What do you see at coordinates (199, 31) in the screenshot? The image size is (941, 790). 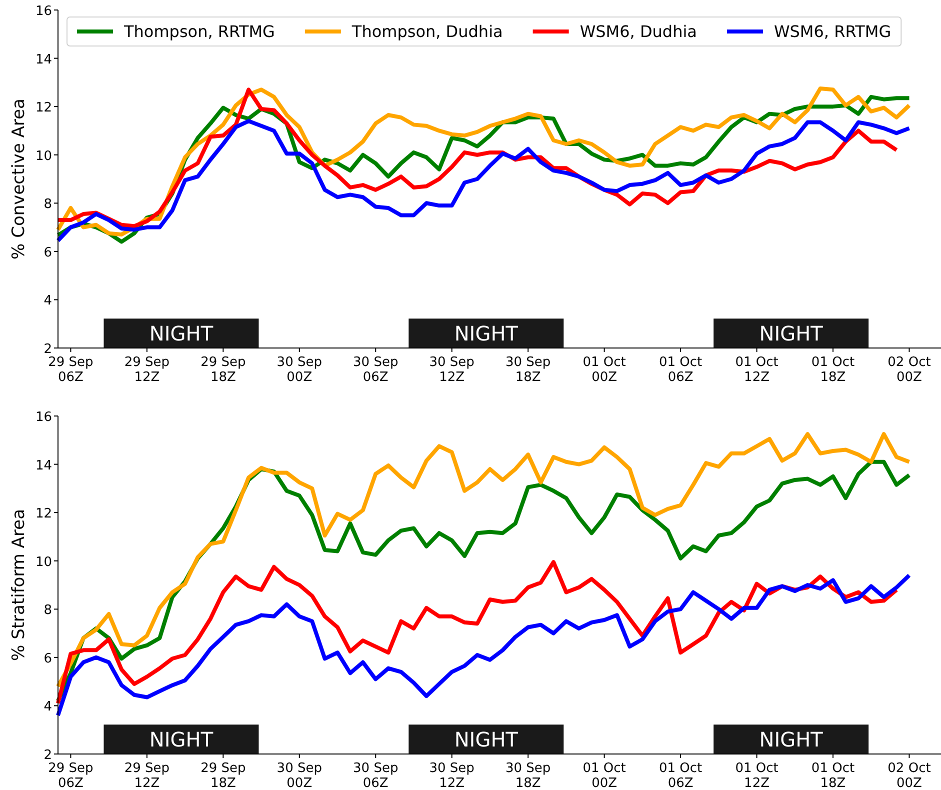 I see `legend-label: Thompson, RRTMG` at bounding box center [199, 31].